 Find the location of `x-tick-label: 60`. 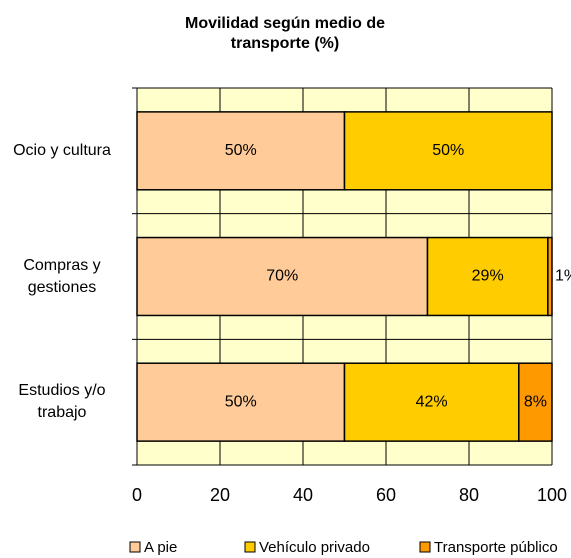

x-tick-label: 60 is located at coordinates (386, 495).